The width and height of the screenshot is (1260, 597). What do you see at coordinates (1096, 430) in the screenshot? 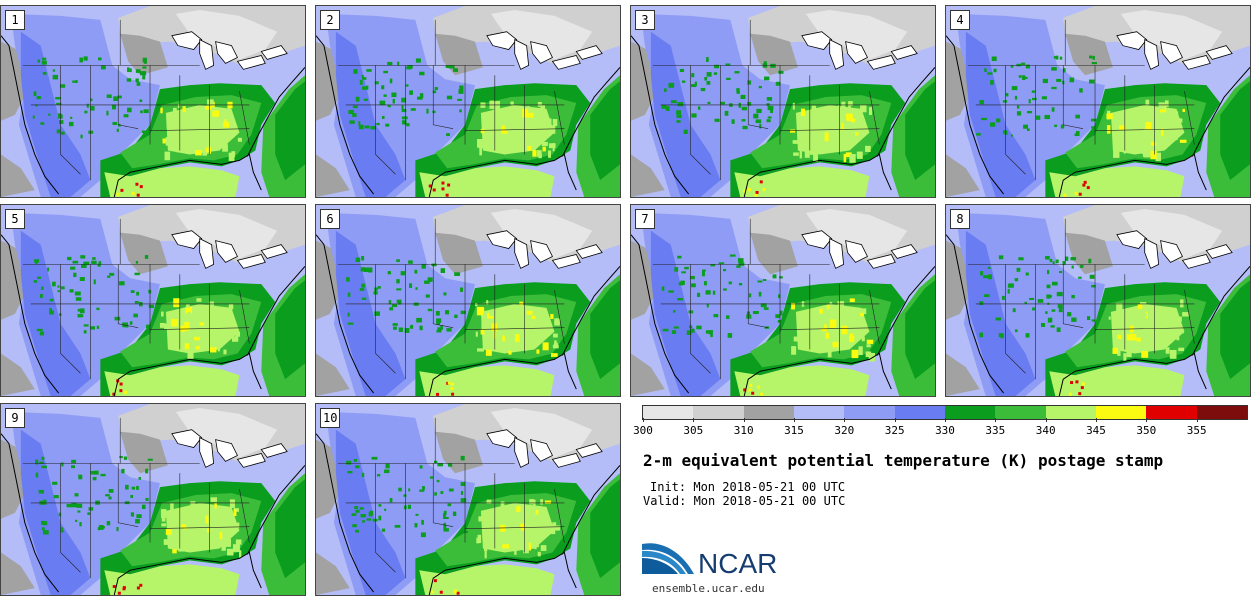
I see `colorbar-tick-label: 345` at bounding box center [1096, 430].